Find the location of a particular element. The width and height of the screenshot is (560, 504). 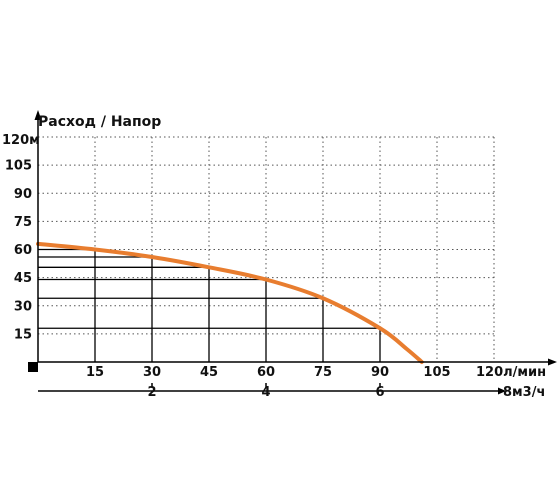

x-tick-label: 60 is located at coordinates (266, 372).